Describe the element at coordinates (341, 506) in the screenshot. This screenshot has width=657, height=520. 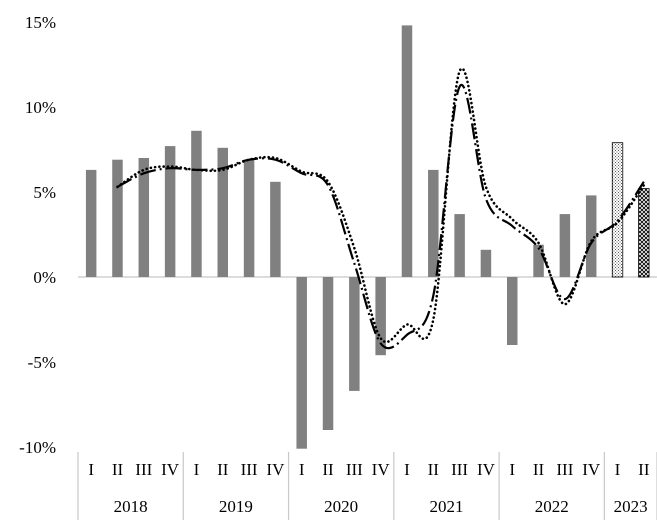
I see `year-label: 2020` at that location.